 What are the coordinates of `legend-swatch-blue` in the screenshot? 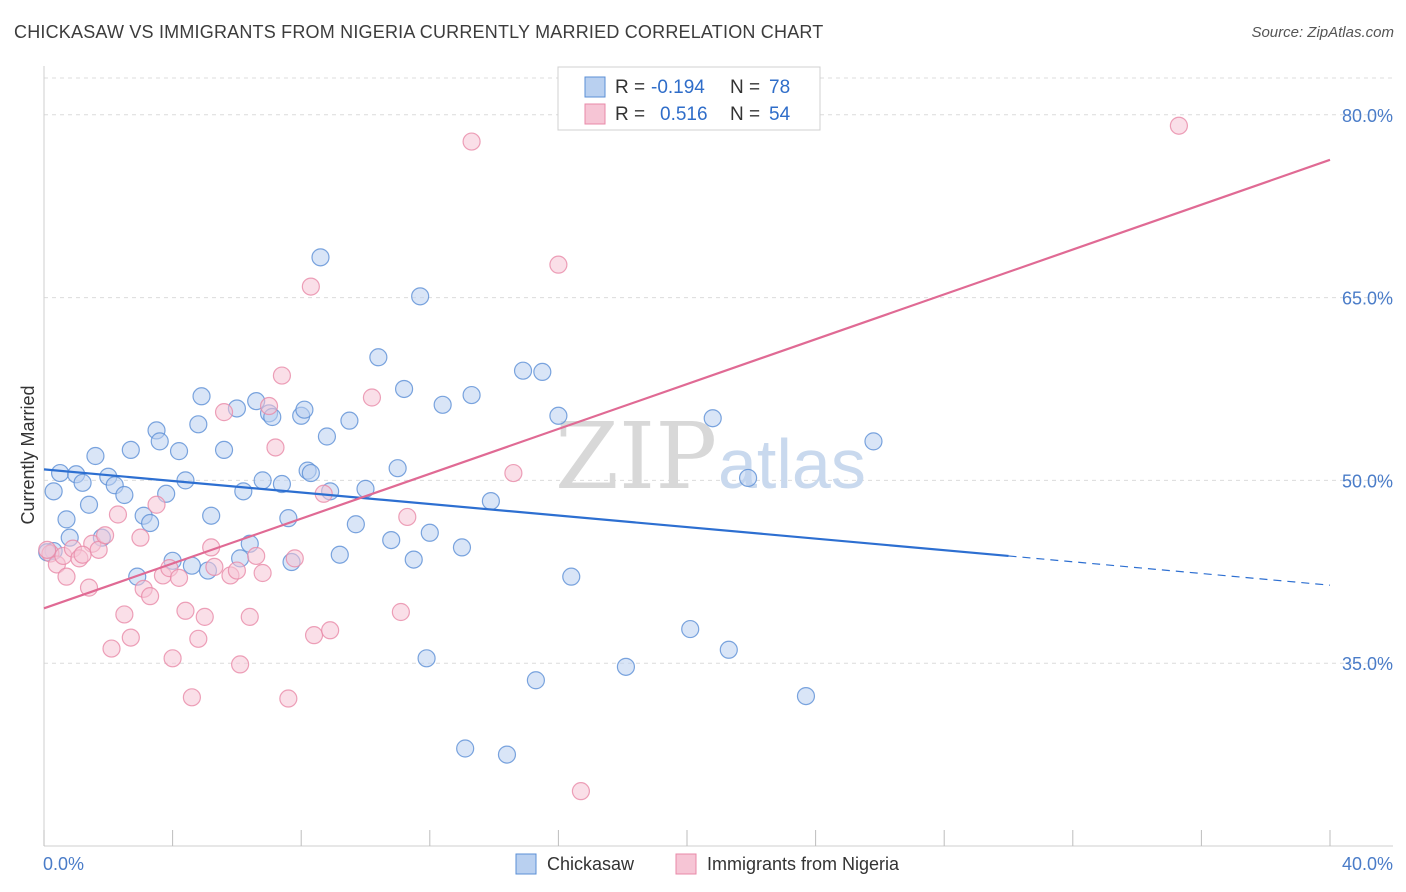 It's located at (595, 87).